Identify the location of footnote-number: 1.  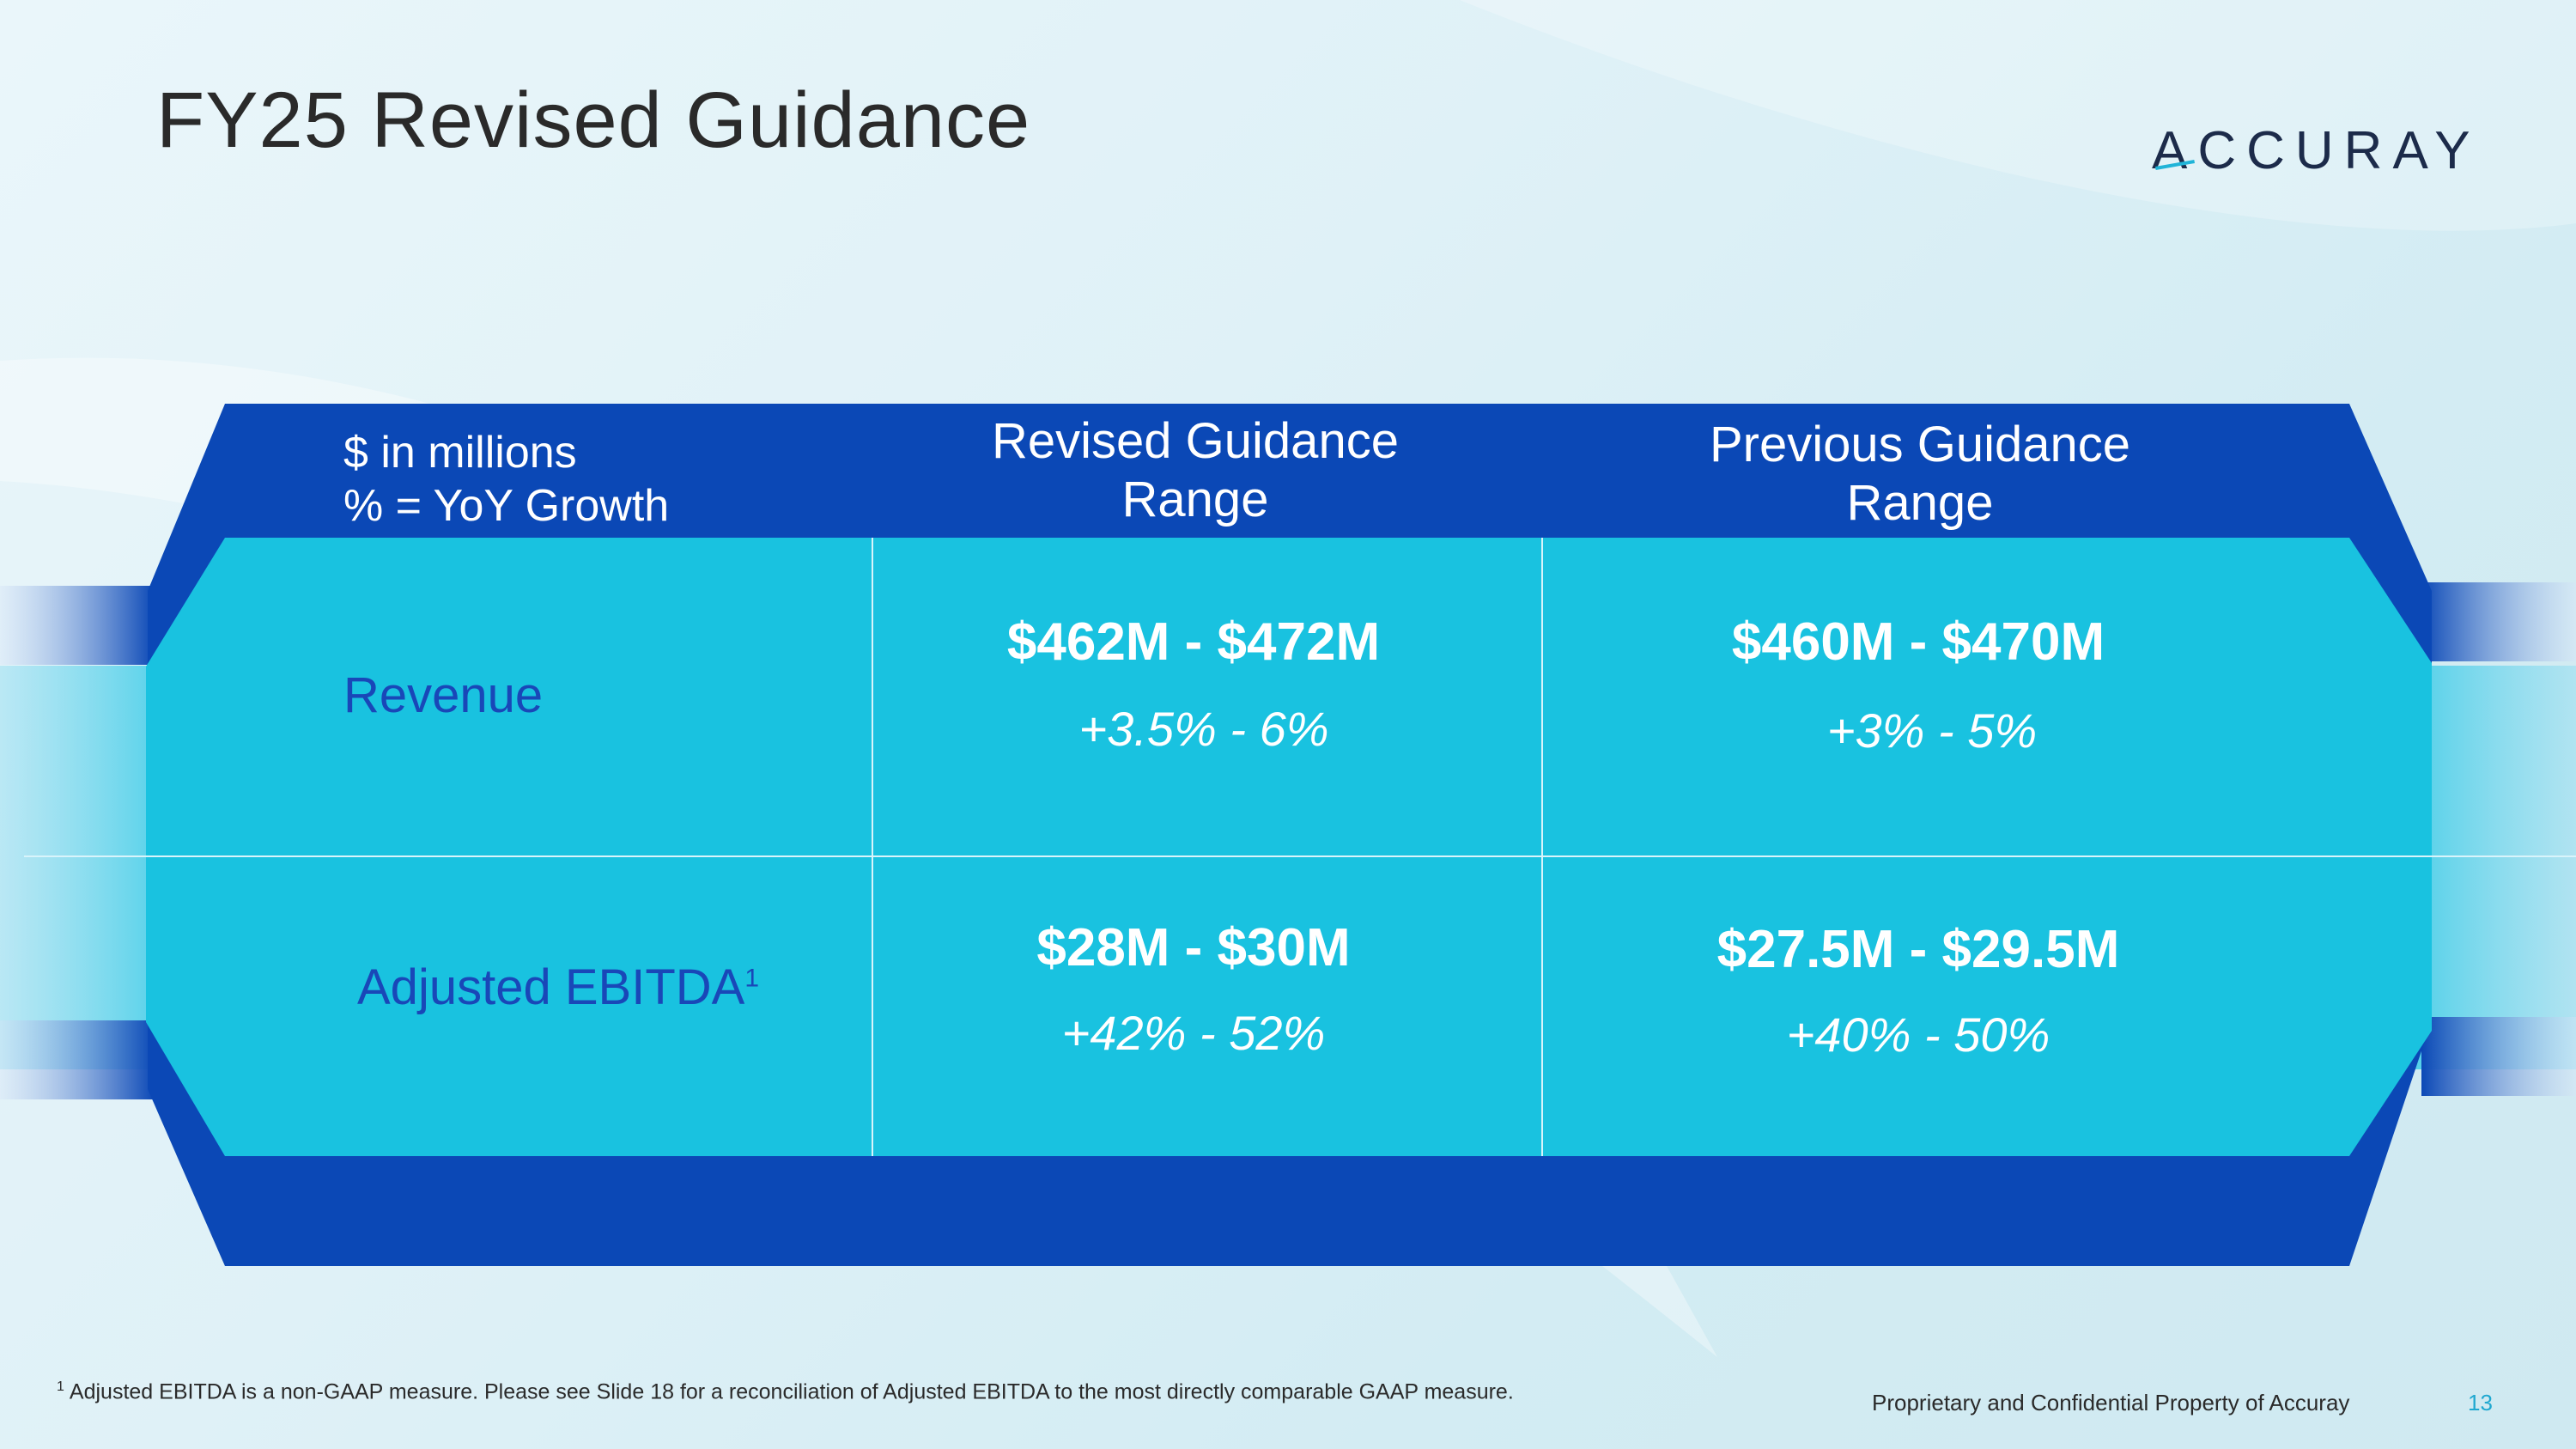
(61, 1386).